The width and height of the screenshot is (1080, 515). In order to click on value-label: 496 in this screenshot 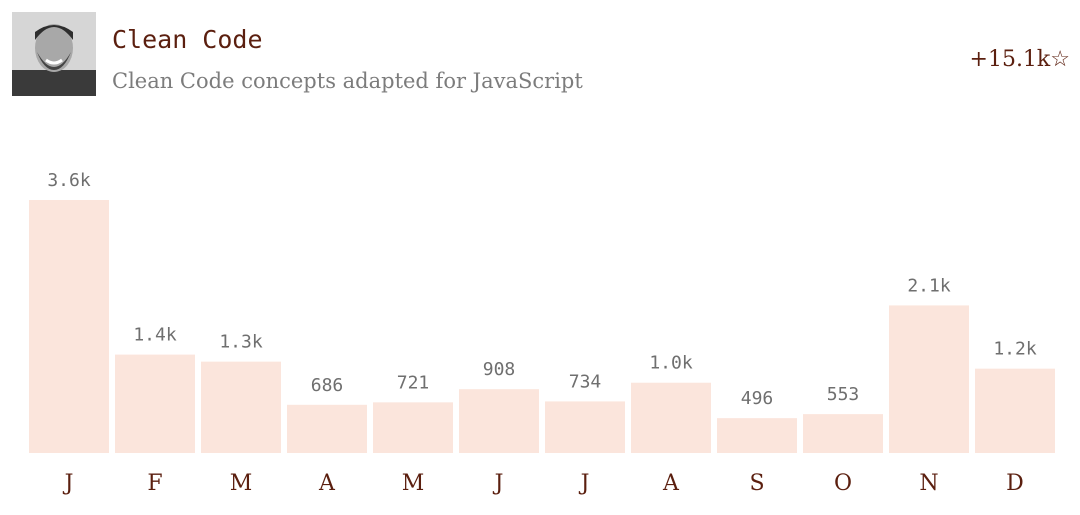, I will do `click(757, 398)`.